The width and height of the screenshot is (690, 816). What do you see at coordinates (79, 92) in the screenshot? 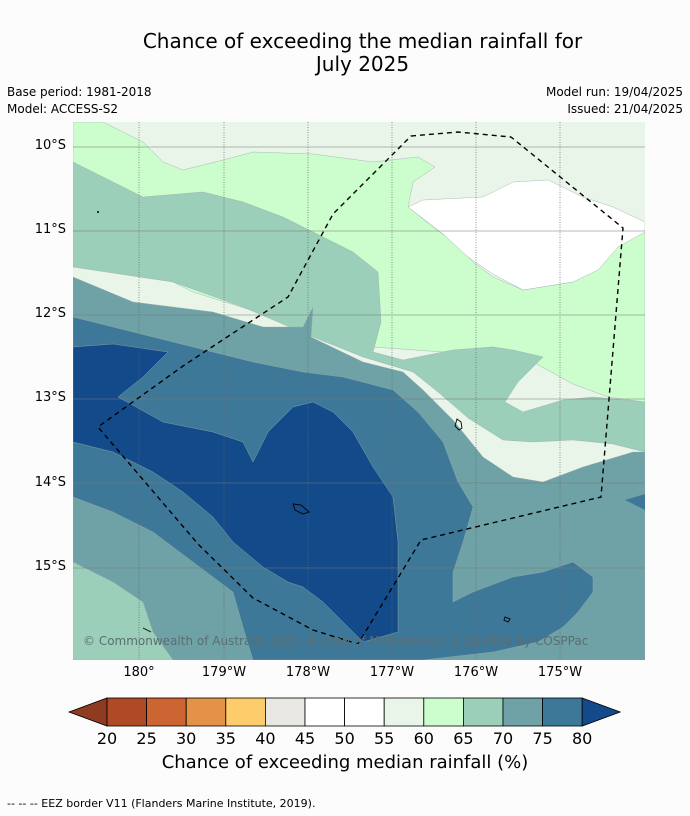
I see `base-period-text: Base period: 1981-2018` at bounding box center [79, 92].